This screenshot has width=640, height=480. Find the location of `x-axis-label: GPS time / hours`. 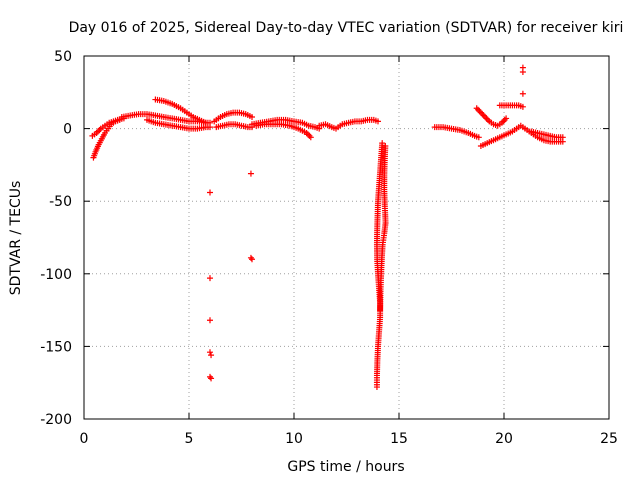

x-axis-label: GPS time / hours is located at coordinates (345, 467).